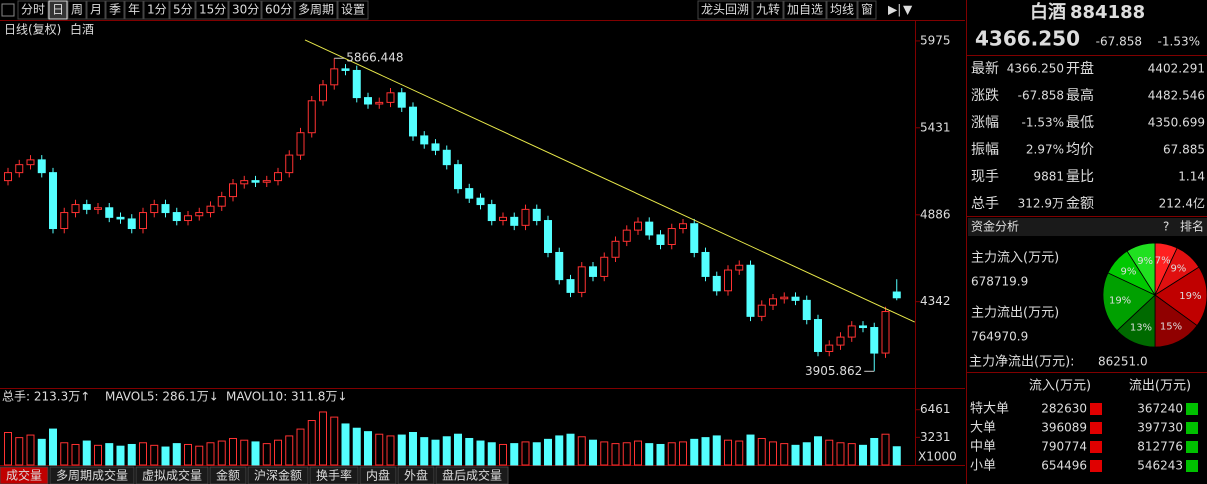 Image resolution: width=1207 pixels, height=484 pixels. I want to click on stat-value: 4350.699, so click(1176, 123).